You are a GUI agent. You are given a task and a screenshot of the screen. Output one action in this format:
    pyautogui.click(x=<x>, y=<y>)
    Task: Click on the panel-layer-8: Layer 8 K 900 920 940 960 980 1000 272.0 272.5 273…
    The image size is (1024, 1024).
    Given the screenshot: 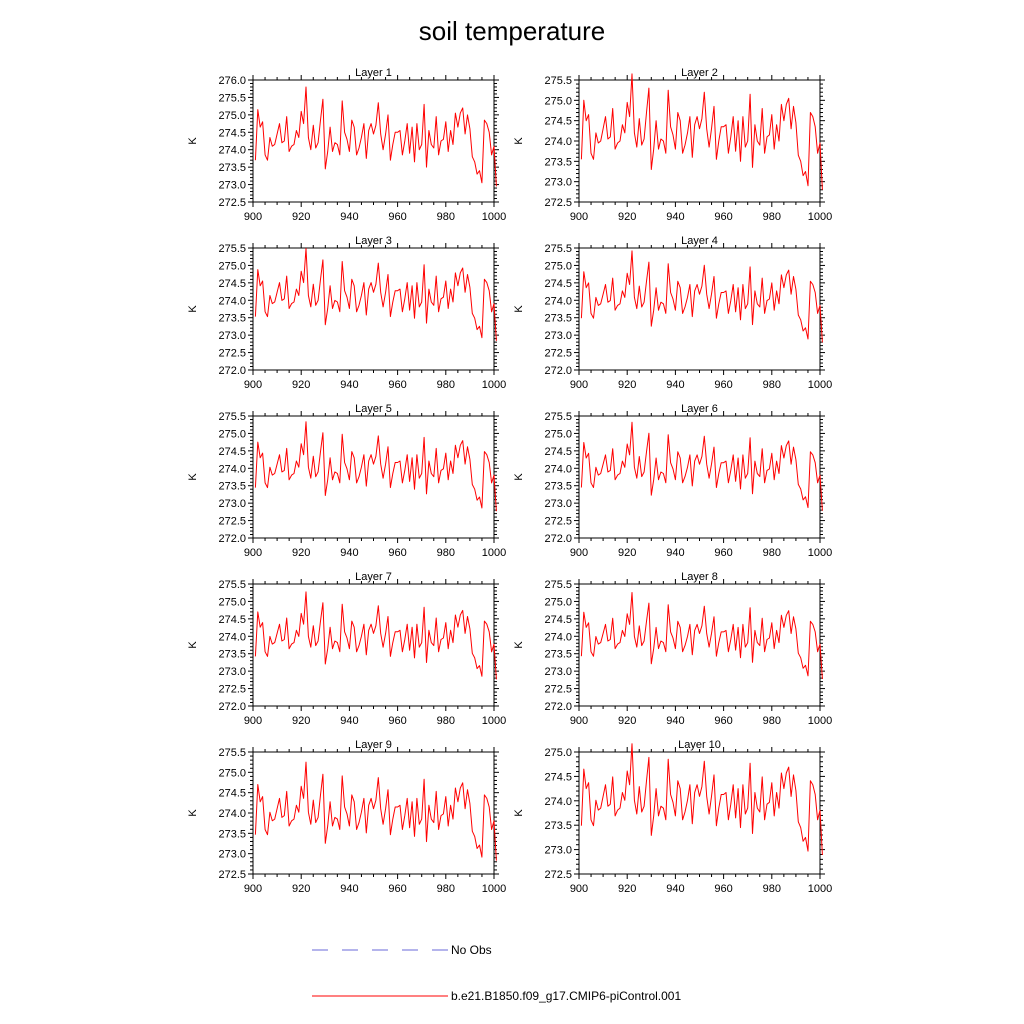 What is the action you would take?
    pyautogui.click(x=672, y=649)
    